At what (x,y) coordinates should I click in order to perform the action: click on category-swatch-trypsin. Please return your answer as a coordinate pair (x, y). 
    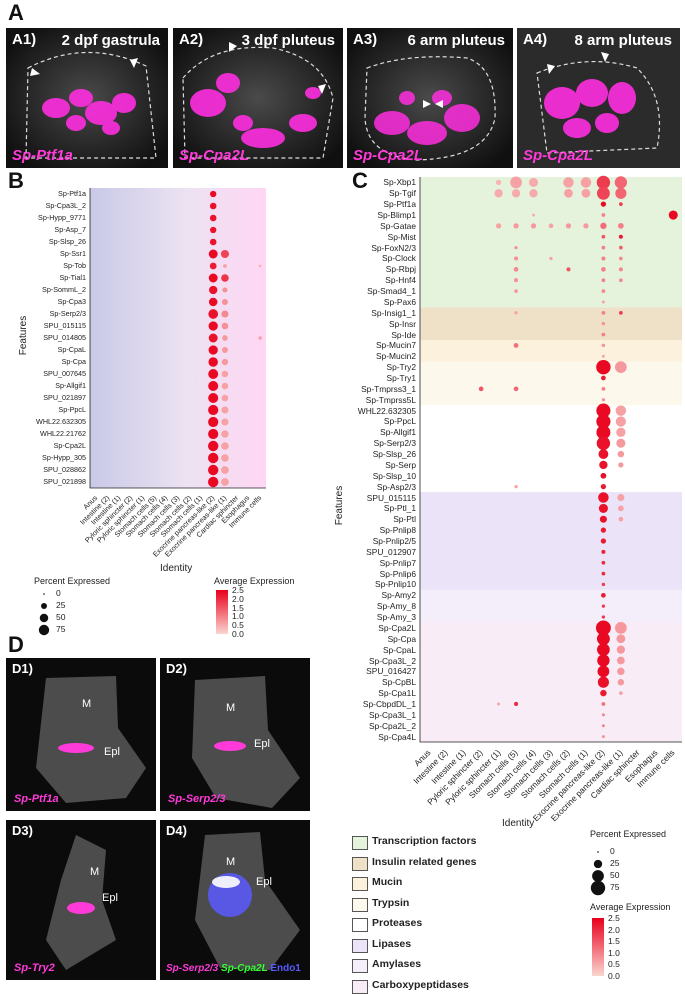
    Looking at the image, I should click on (360, 904).